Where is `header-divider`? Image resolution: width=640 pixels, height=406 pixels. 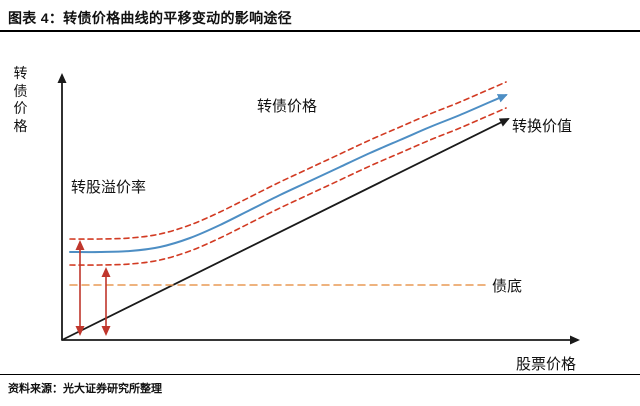
header-divider is located at coordinates (320, 31).